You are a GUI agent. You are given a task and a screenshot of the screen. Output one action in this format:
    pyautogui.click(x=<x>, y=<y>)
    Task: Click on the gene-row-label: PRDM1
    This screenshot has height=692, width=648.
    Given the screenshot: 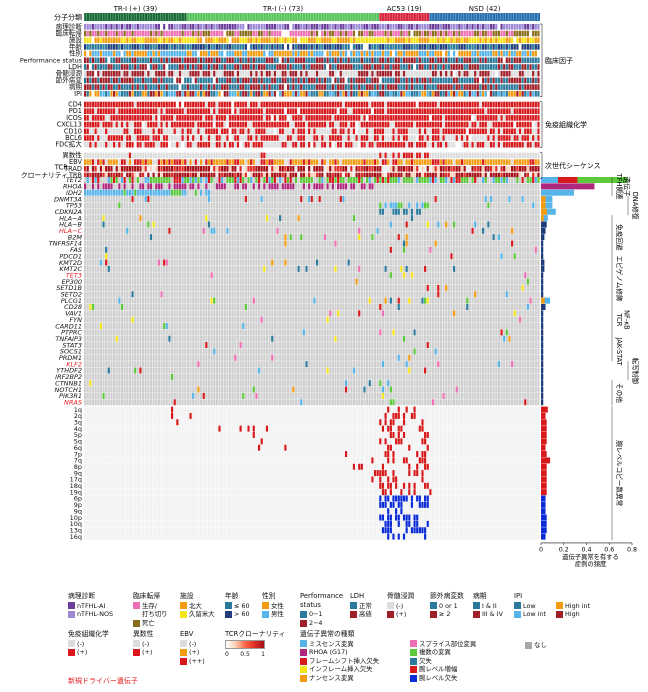 What is the action you would take?
    pyautogui.click(x=70, y=358)
    